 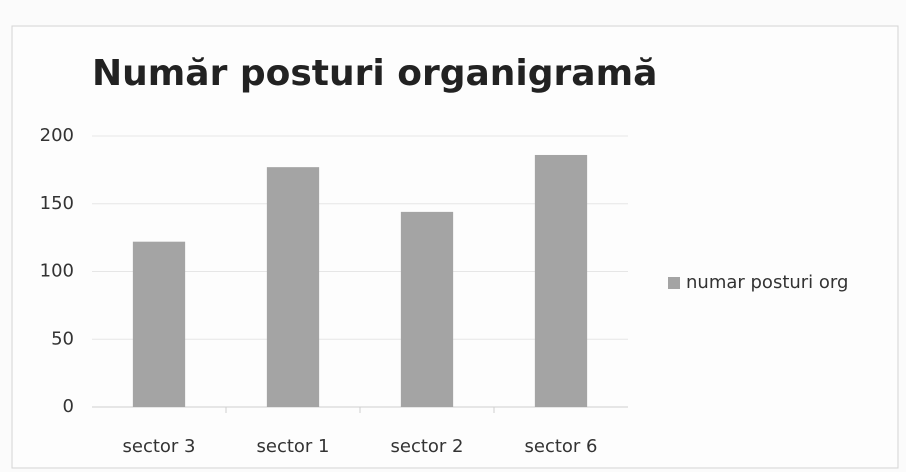 I want to click on y-tick-label: 150, so click(x=57, y=203).